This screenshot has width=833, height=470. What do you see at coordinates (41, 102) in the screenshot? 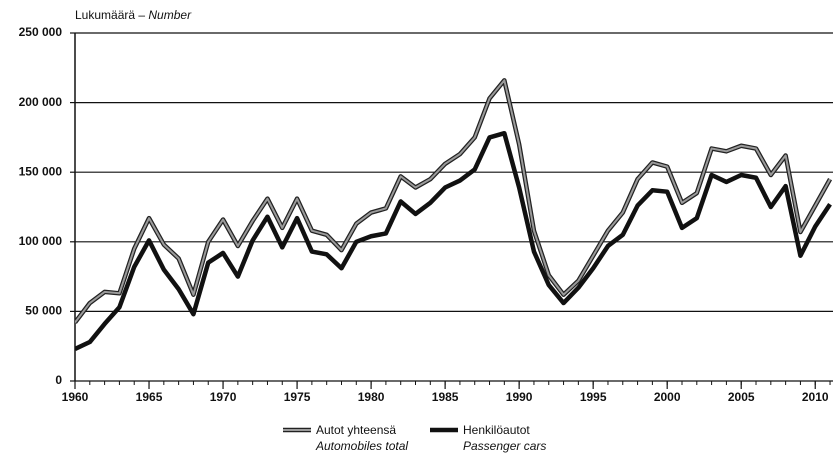
I see `y-tick-label: 200 000` at bounding box center [41, 102].